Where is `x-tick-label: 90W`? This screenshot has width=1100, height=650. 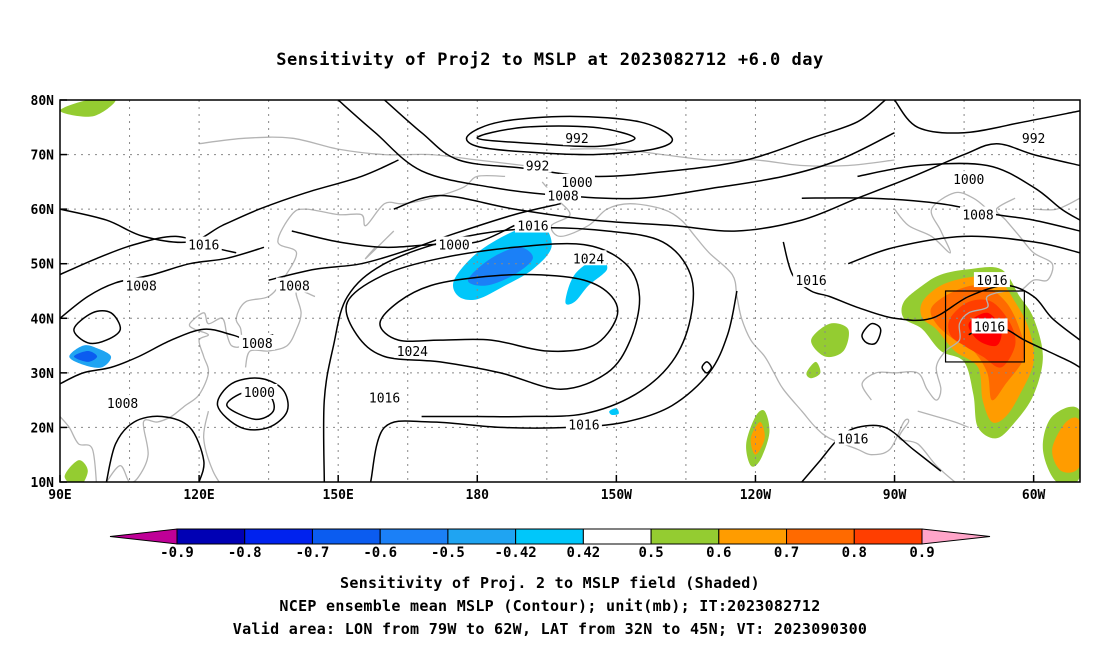
x-tick-label: 90W is located at coordinates (895, 495).